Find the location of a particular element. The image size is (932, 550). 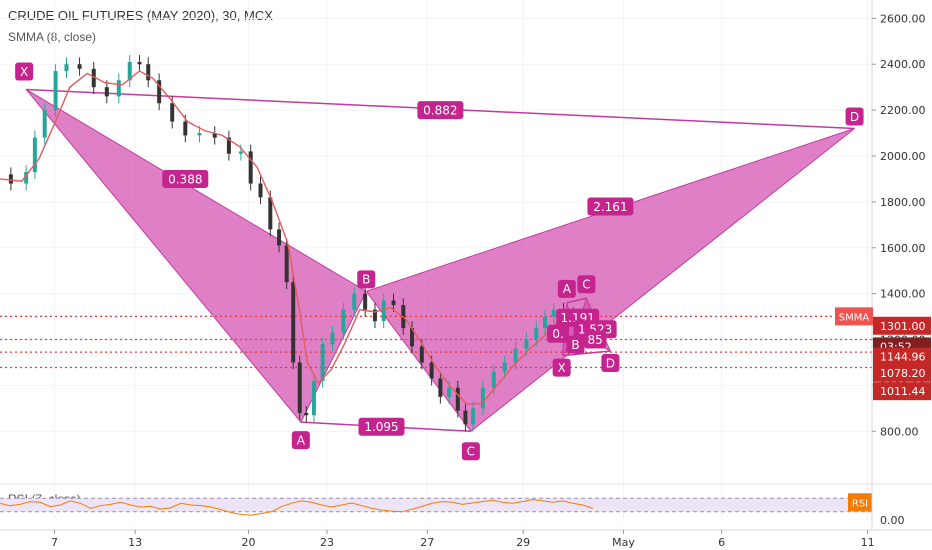

y-tick-label: 2000.00 is located at coordinates (903, 156).